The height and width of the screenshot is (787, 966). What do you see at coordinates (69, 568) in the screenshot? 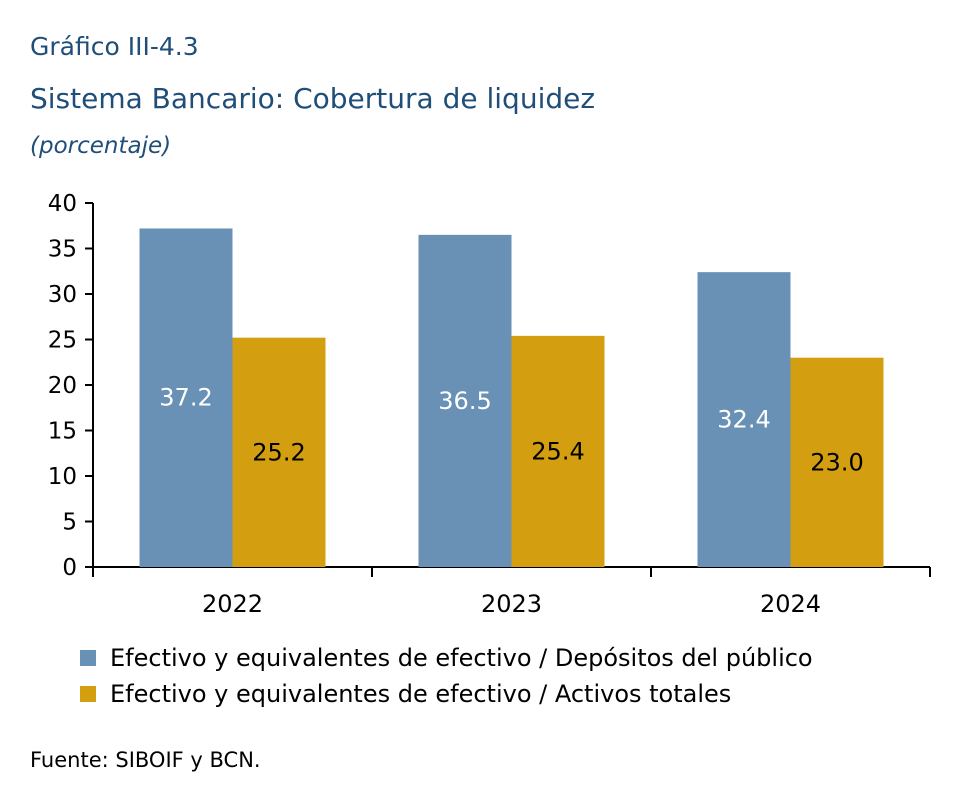
I see `y-tick-label: 0` at bounding box center [69, 568].